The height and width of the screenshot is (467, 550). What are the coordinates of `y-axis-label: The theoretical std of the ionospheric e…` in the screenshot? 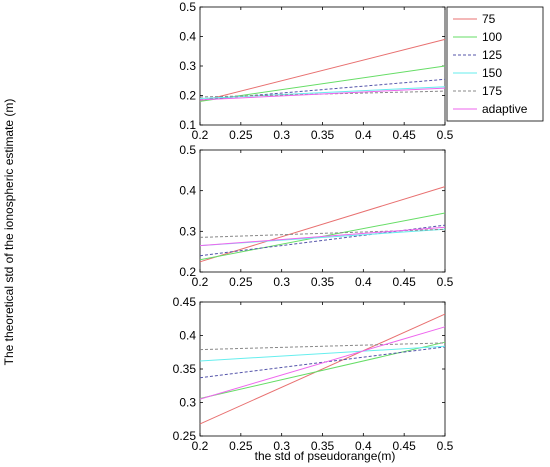 It's located at (9, 232).